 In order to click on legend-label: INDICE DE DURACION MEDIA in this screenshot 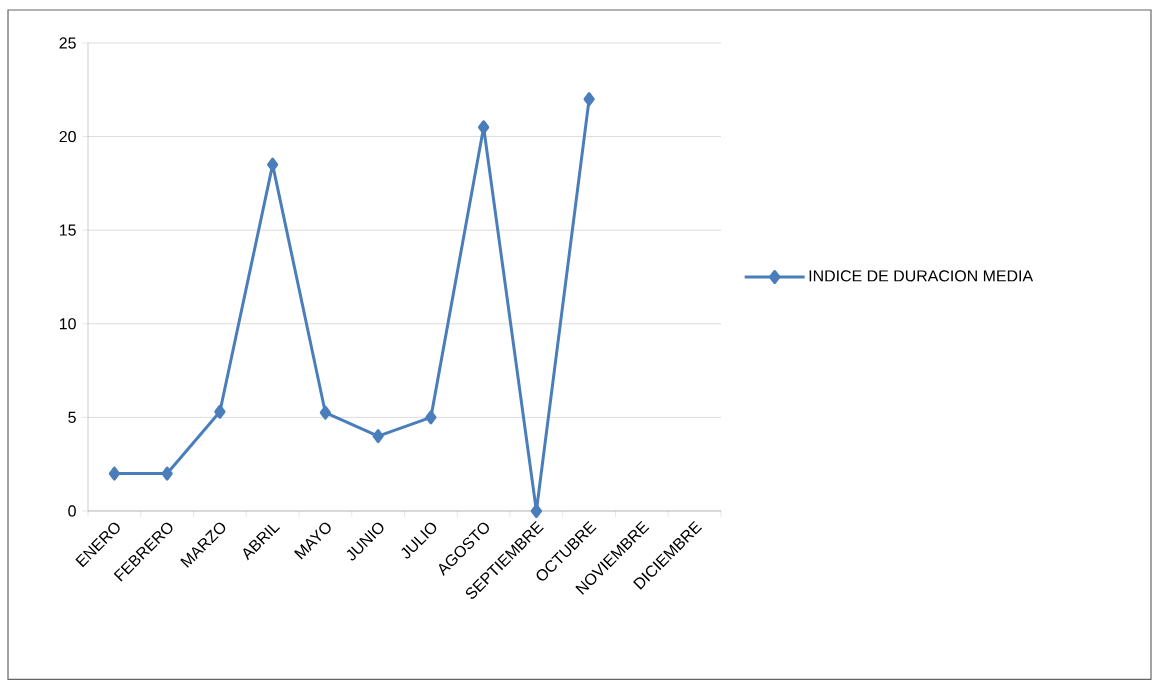, I will do `click(921, 276)`.